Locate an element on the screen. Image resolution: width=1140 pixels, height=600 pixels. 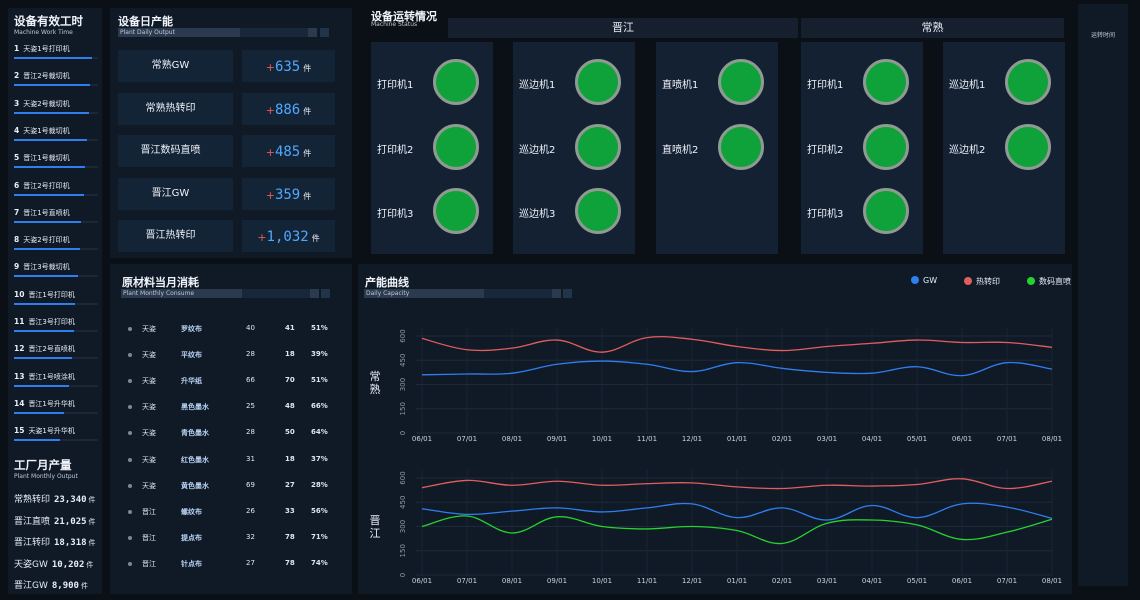
x-tick-label: 04/01 is located at coordinates (872, 581).